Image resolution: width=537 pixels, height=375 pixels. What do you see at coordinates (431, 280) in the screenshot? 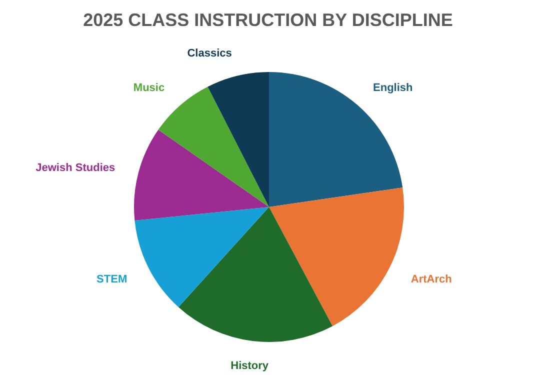
I see `slice-label: ArtArch` at bounding box center [431, 280].